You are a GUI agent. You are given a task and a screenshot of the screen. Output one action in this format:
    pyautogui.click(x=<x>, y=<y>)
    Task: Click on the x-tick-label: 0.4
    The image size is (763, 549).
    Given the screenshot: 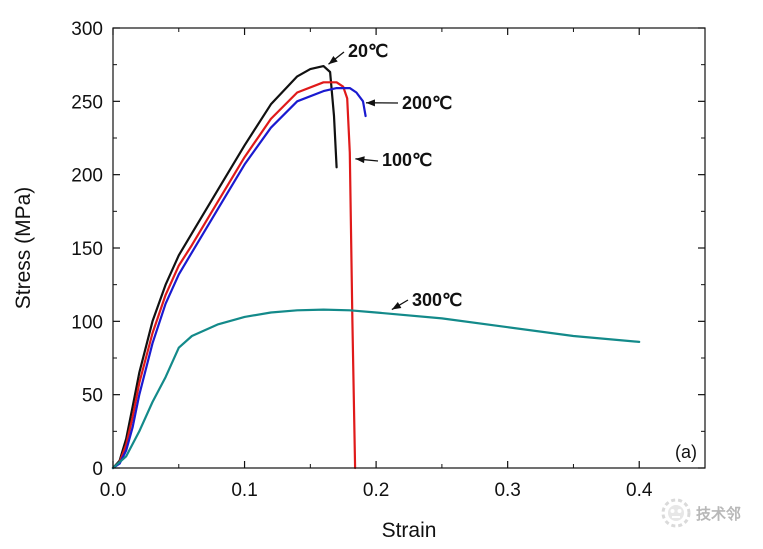 What is the action you would take?
    pyautogui.click(x=639, y=490)
    